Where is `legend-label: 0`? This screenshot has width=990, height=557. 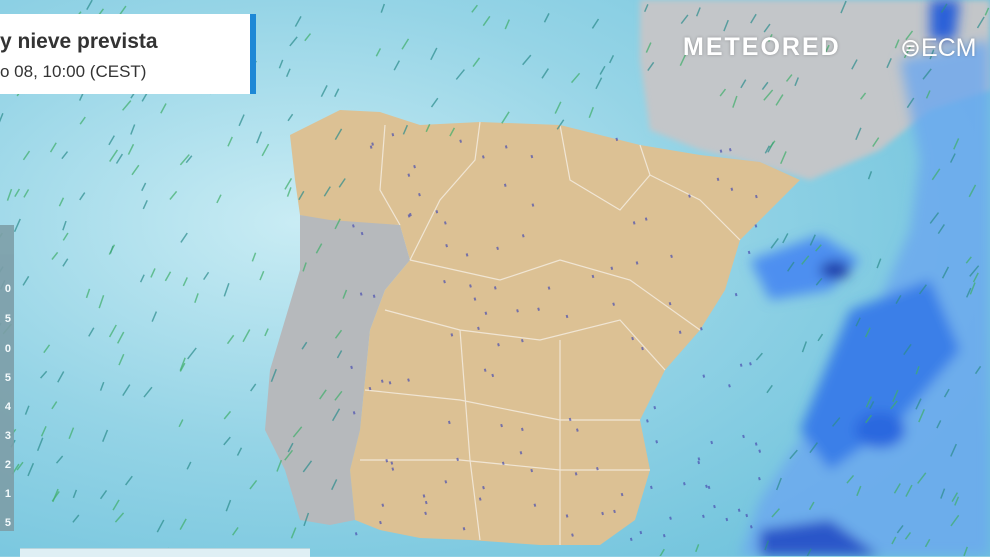
legend-label: 0 is located at coordinates (7, 289).